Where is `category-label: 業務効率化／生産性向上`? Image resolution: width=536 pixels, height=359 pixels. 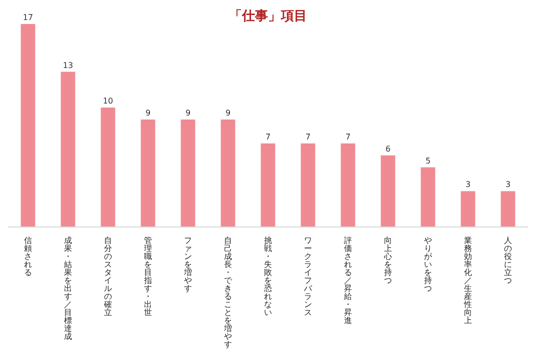
category-label: 業務効率化／生産性向上 is located at coordinates (468, 280).